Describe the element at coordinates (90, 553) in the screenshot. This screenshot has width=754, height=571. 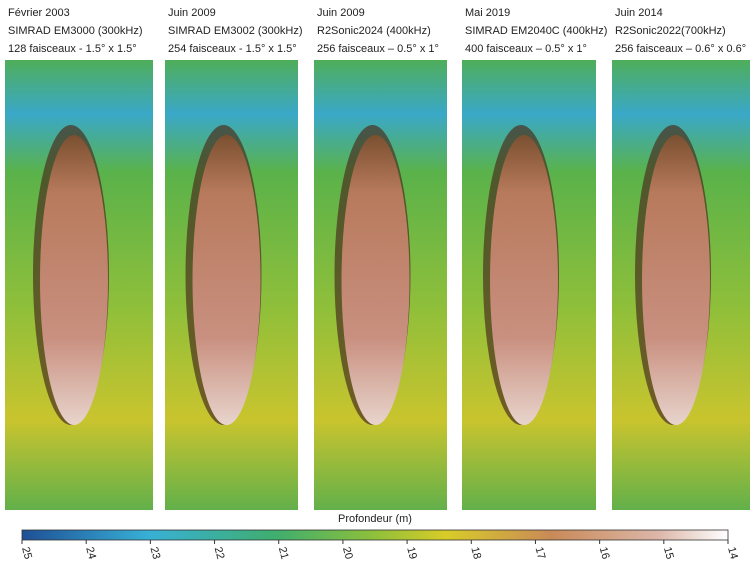
I see `colorbar-tick-label: 24` at that location.